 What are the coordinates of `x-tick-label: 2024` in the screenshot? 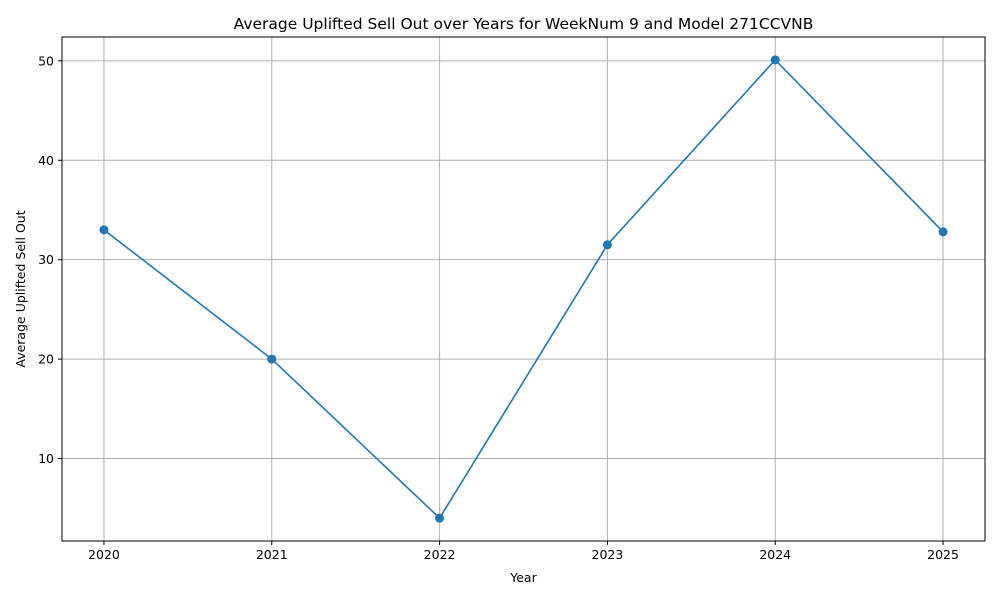 It's located at (775, 554).